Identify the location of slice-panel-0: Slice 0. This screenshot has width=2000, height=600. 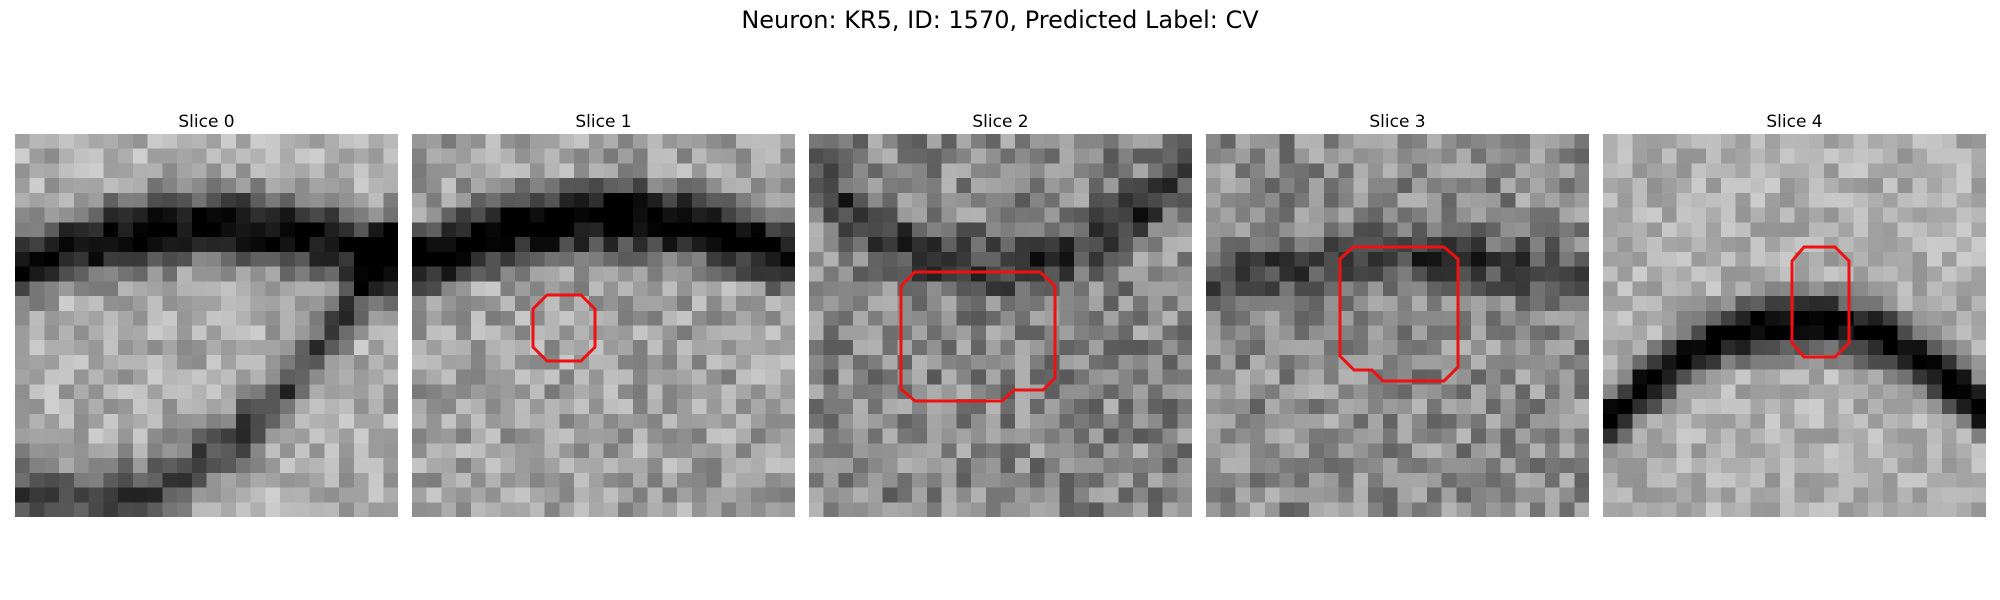
(206, 313).